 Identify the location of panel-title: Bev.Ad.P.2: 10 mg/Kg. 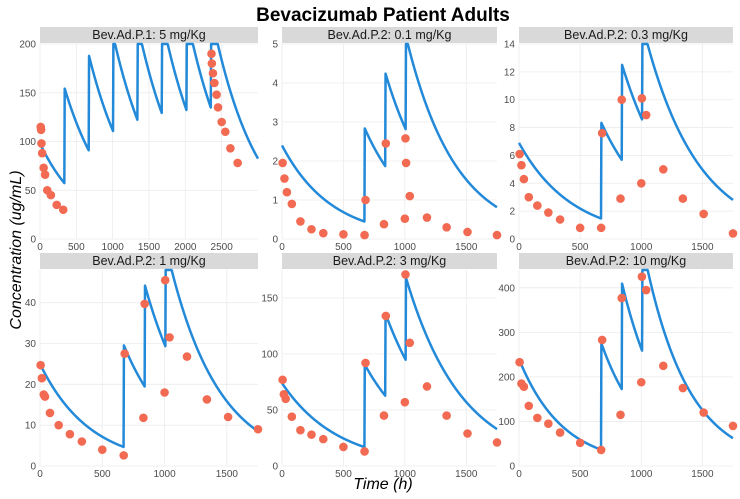
(626, 261).